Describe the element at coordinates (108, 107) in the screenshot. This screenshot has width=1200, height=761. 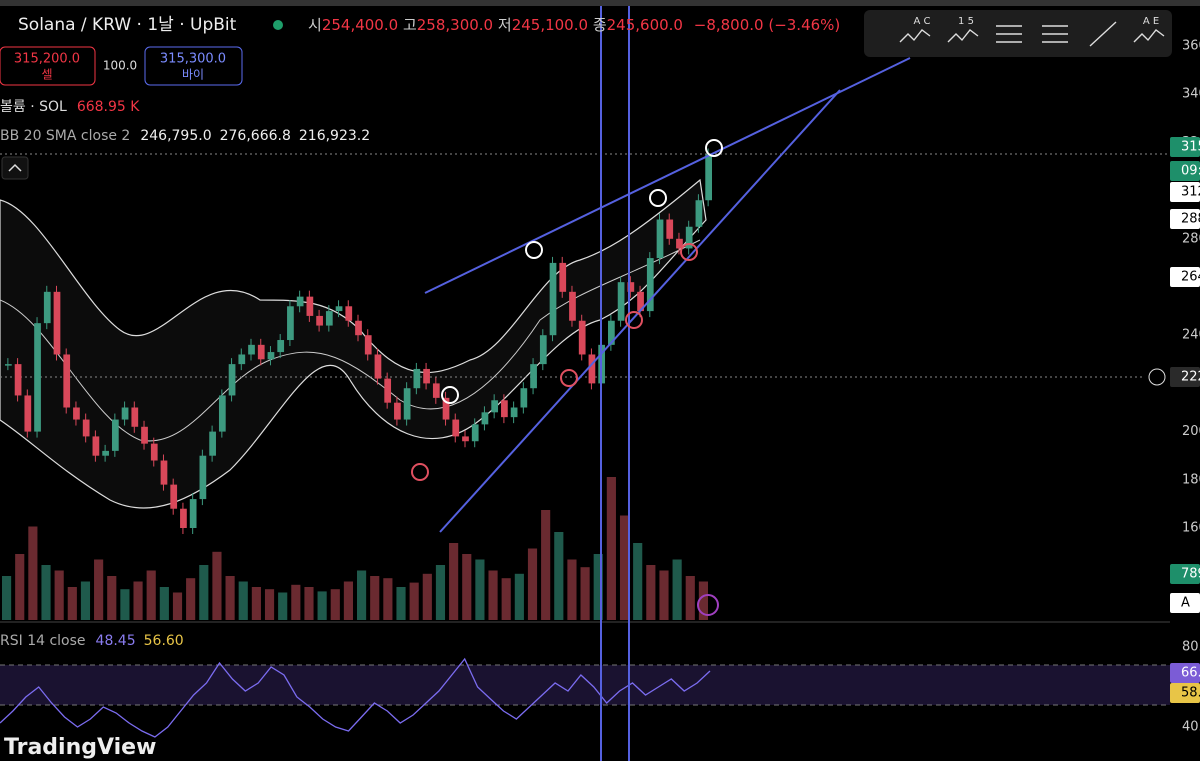
I see `volume-value: 668.95 K` at that location.